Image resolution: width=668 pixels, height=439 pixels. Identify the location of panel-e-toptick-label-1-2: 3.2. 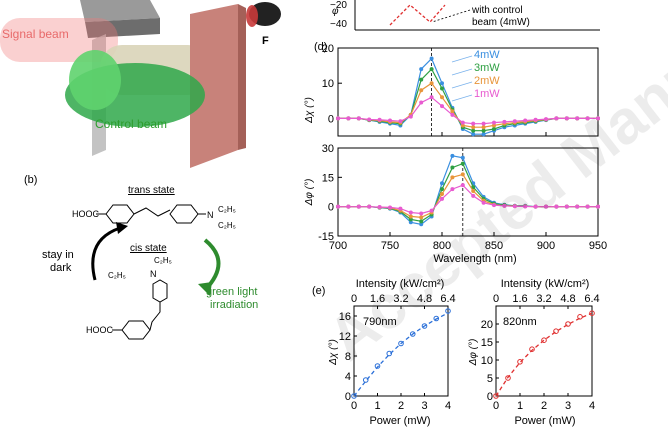
(543, 299).